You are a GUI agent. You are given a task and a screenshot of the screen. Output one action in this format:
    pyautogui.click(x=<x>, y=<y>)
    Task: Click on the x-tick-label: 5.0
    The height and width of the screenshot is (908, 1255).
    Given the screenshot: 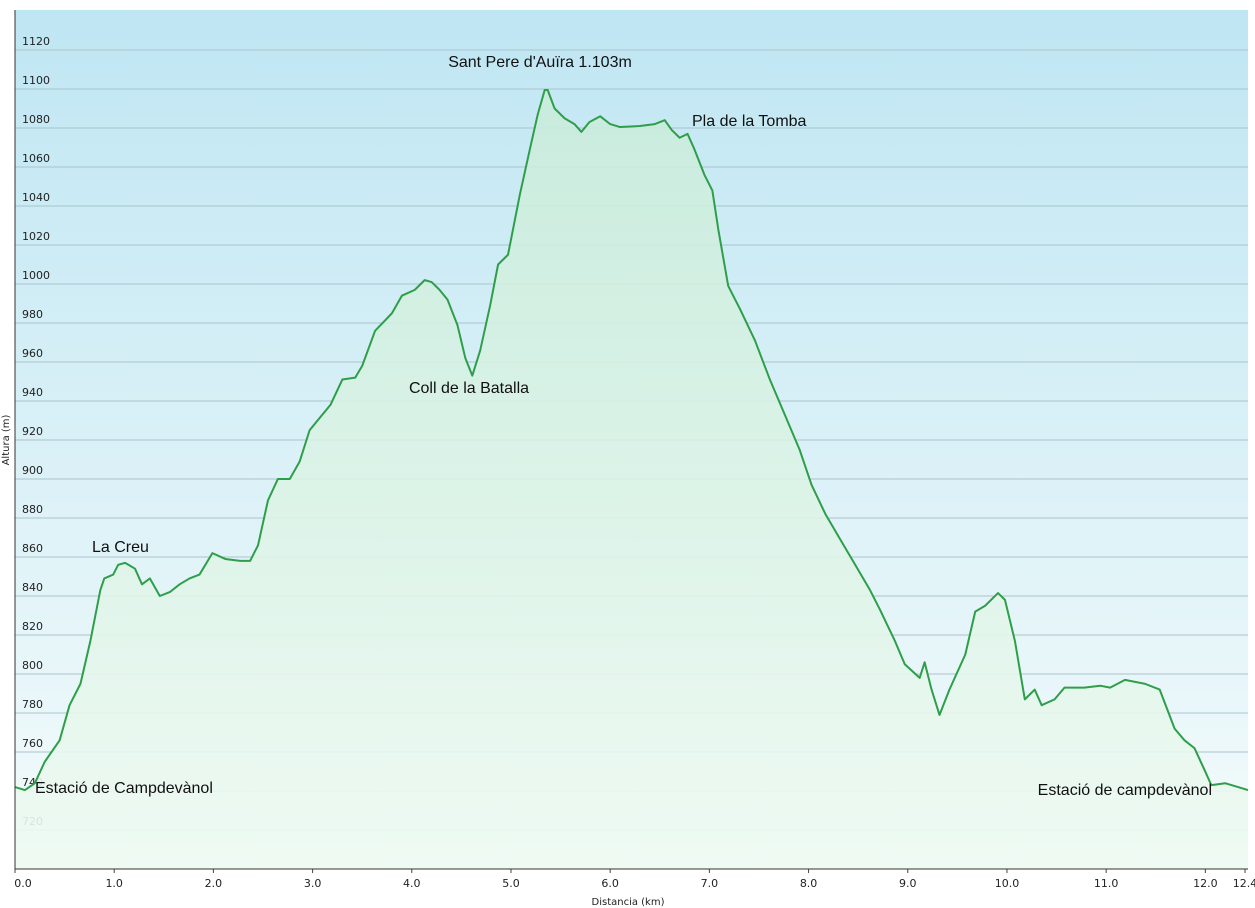 What is the action you would take?
    pyautogui.click(x=511, y=883)
    